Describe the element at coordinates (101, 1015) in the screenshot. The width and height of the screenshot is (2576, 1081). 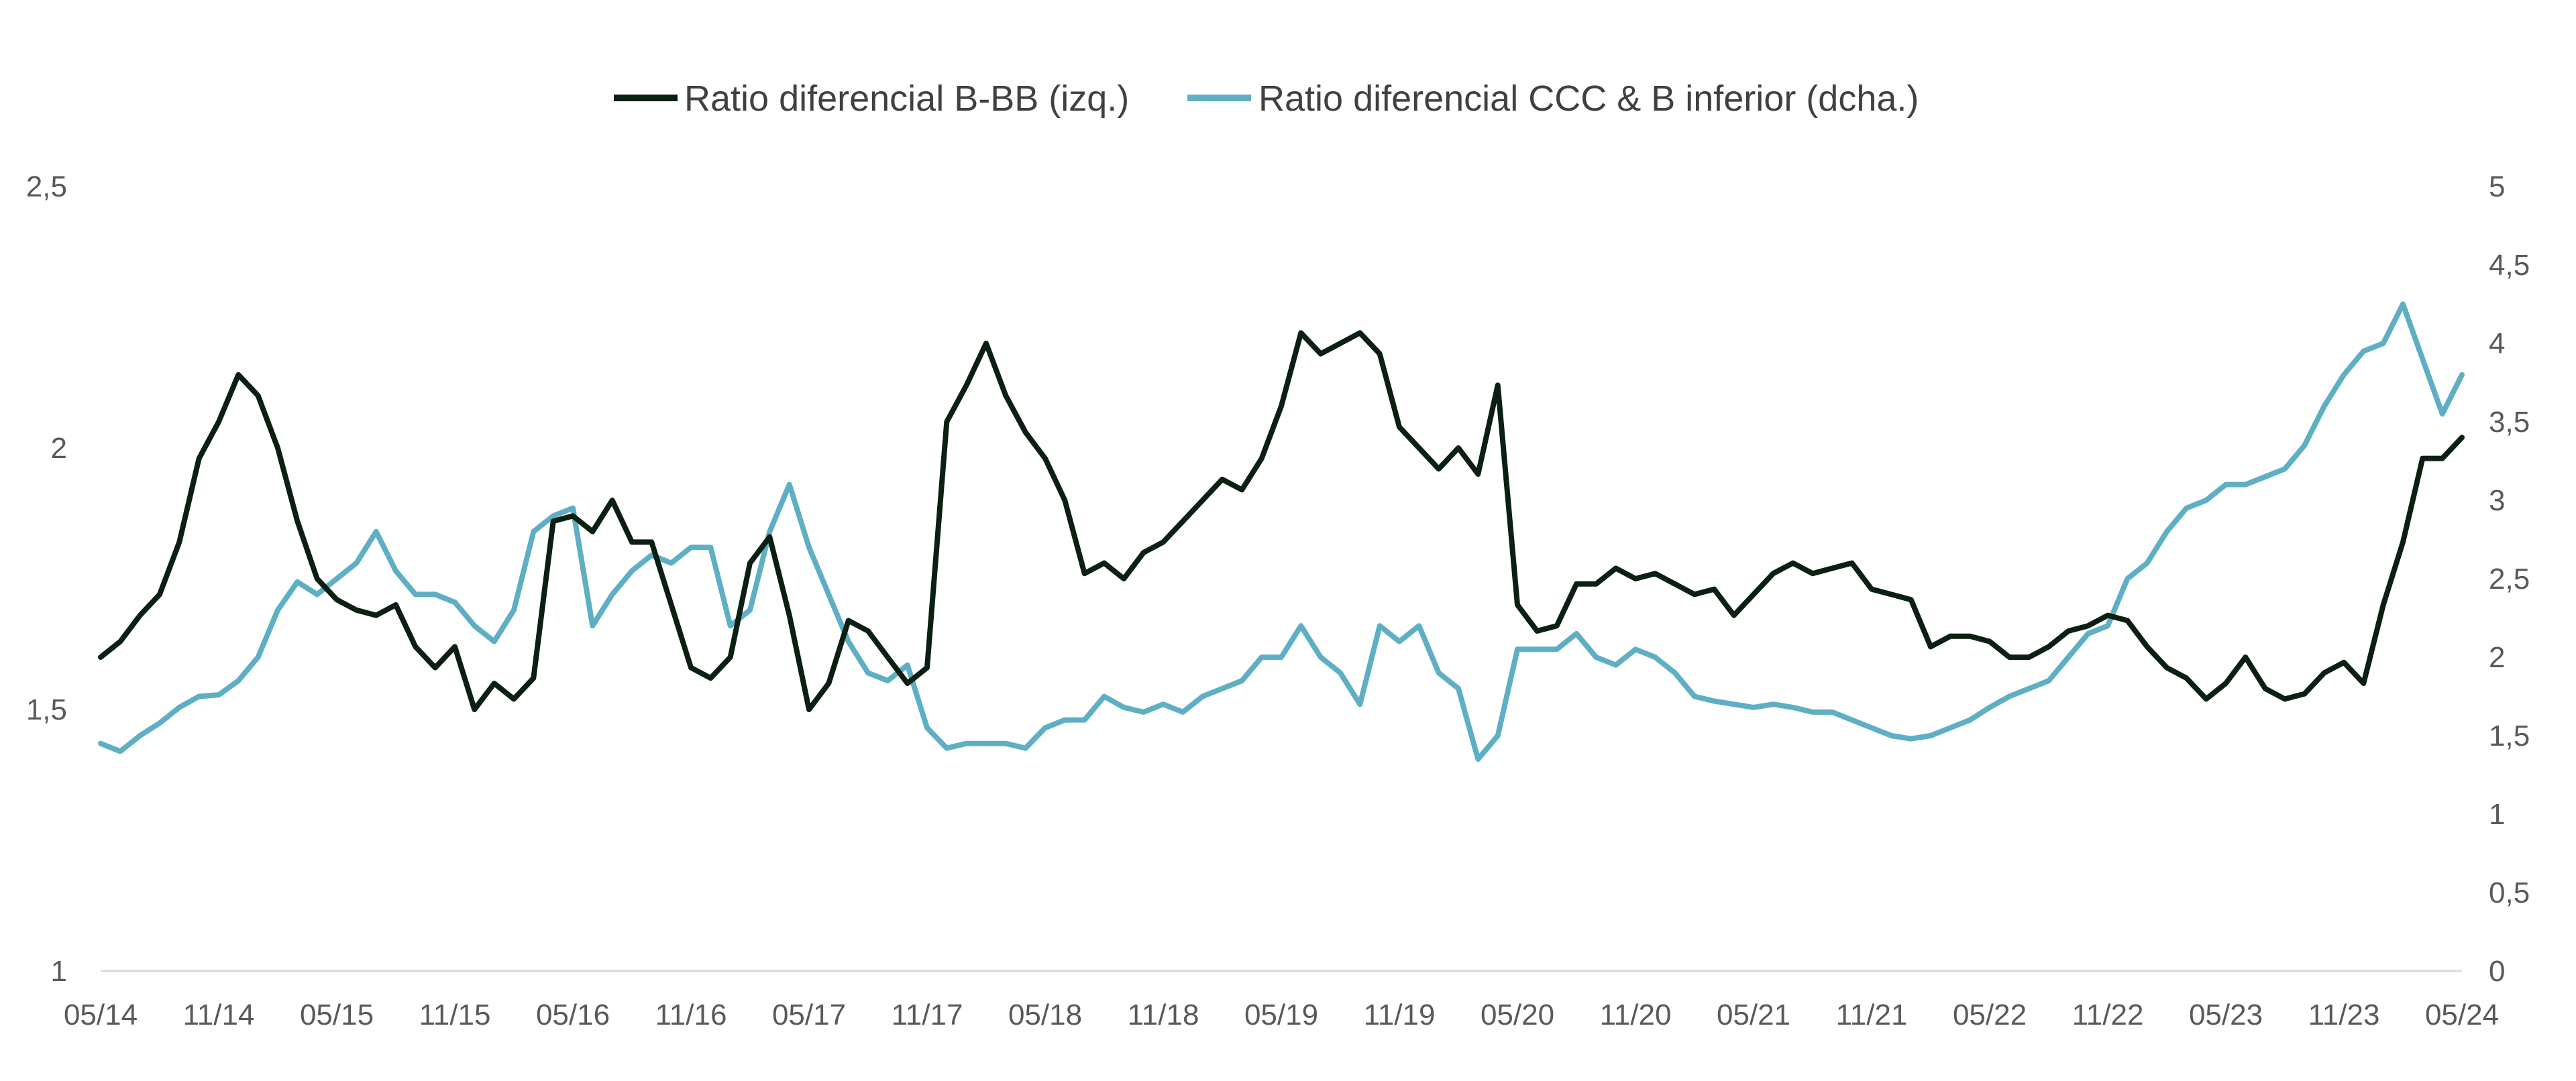
I see `x-tick-label: 05/14` at that location.